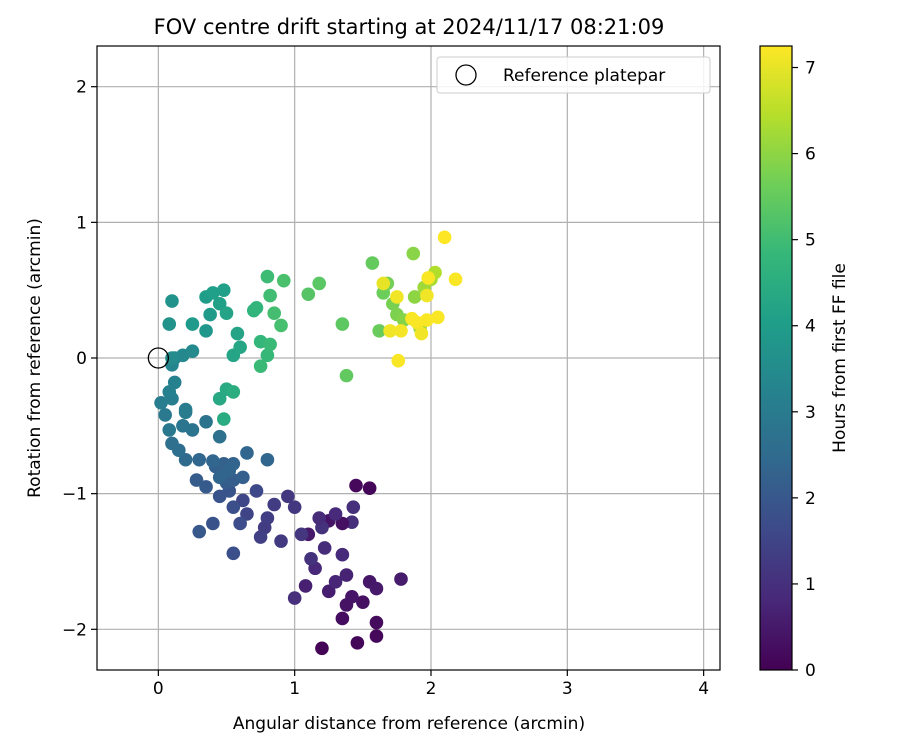 This screenshot has height=750, width=900. What do you see at coordinates (74, 630) in the screenshot?
I see `y-tick-label-0: −2` at bounding box center [74, 630].